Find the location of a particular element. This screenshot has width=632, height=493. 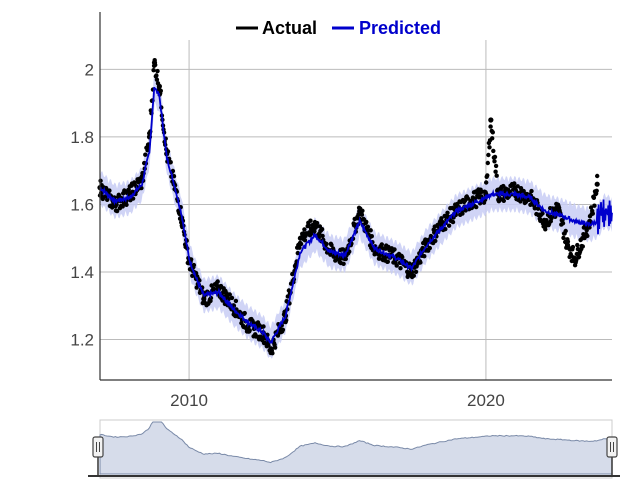

range-navigator is located at coordinates (354, 449).